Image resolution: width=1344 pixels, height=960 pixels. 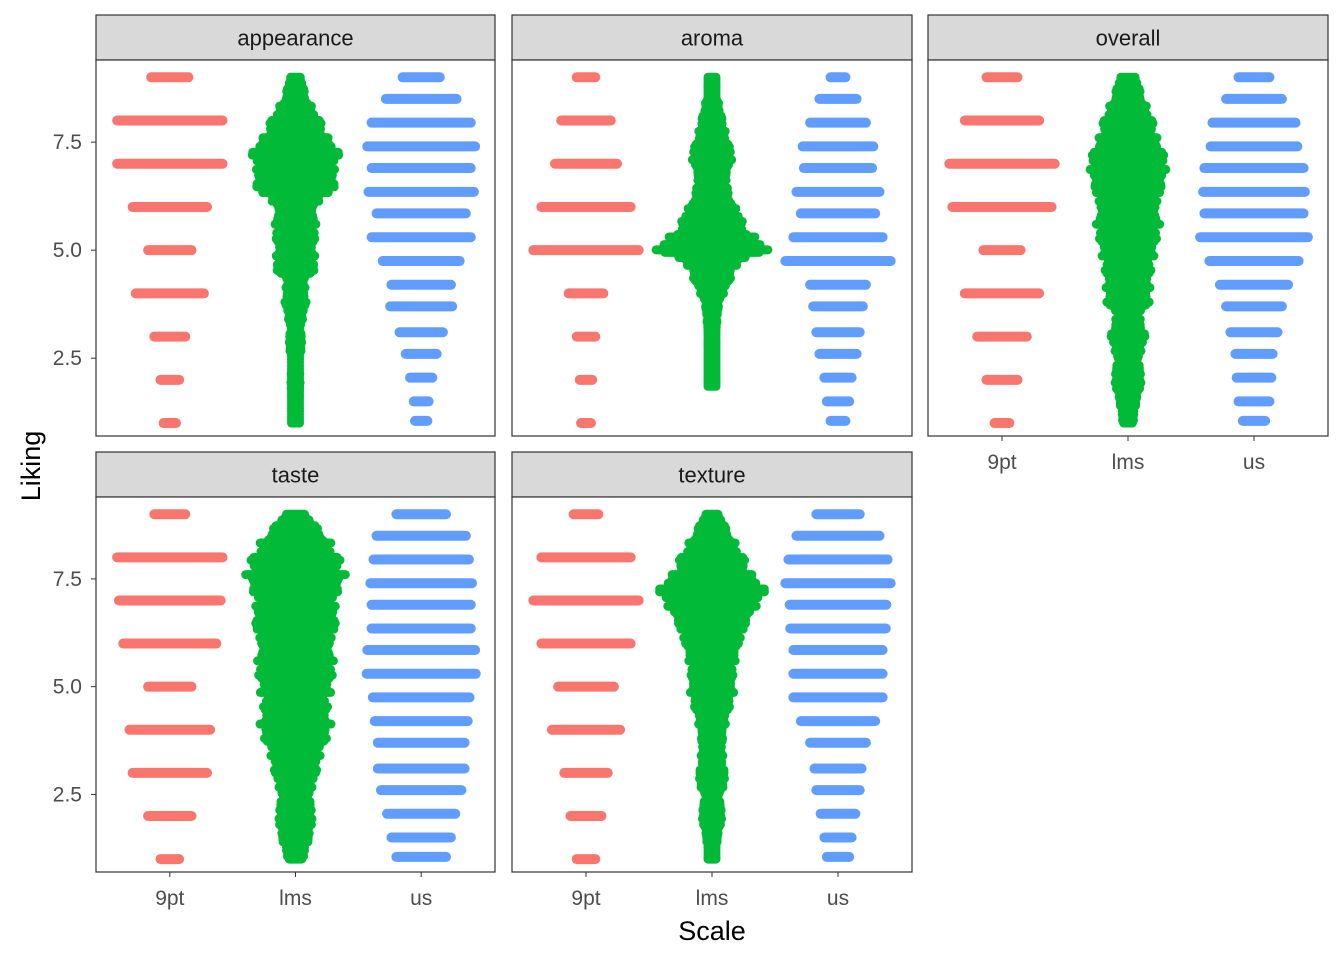 I want to click on strip-aroma, so click(x=712, y=37).